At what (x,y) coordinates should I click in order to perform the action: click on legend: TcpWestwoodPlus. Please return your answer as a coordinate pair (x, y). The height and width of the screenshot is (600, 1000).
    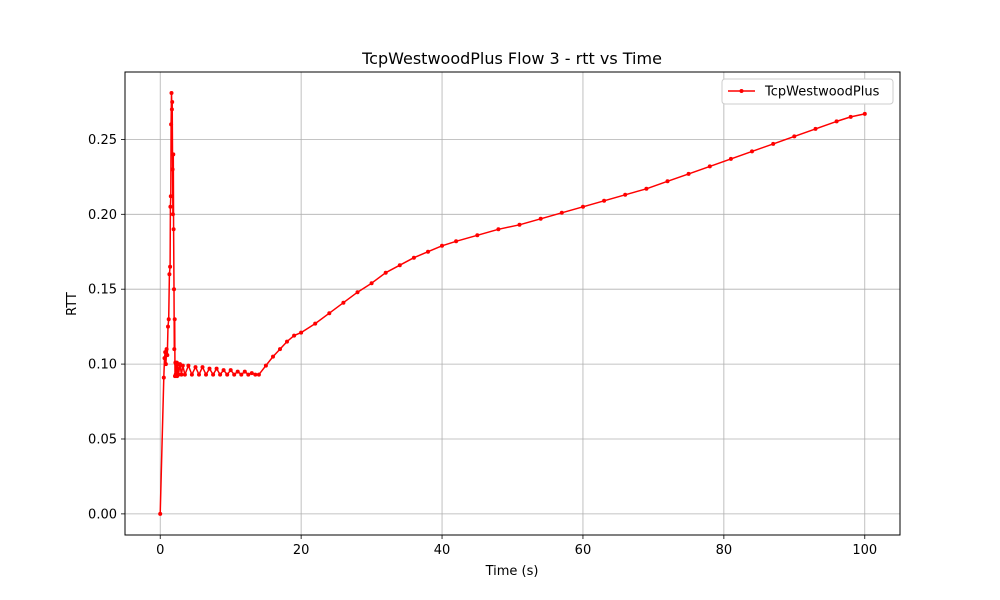
    Looking at the image, I should click on (807, 91).